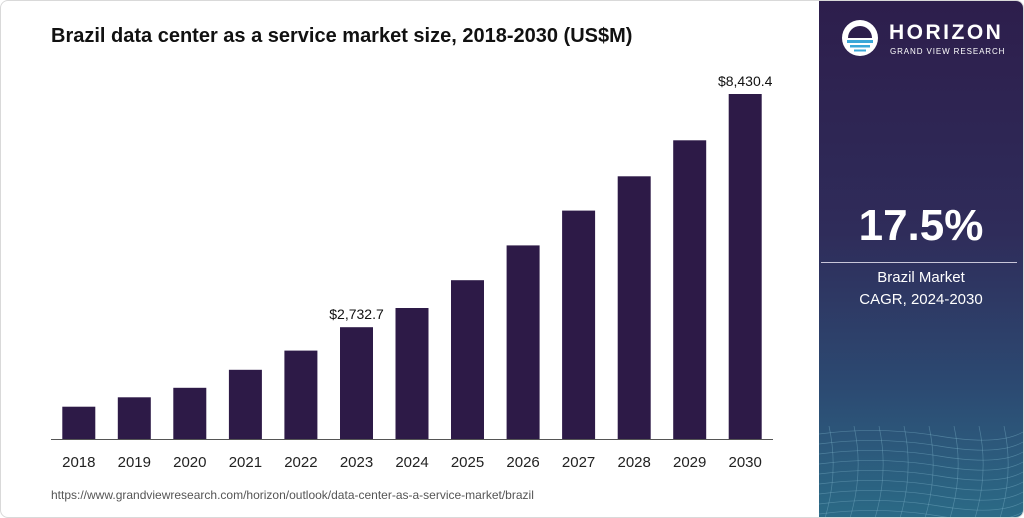 The image size is (1024, 518). I want to click on tick-label-2020: 2020, so click(189, 462).